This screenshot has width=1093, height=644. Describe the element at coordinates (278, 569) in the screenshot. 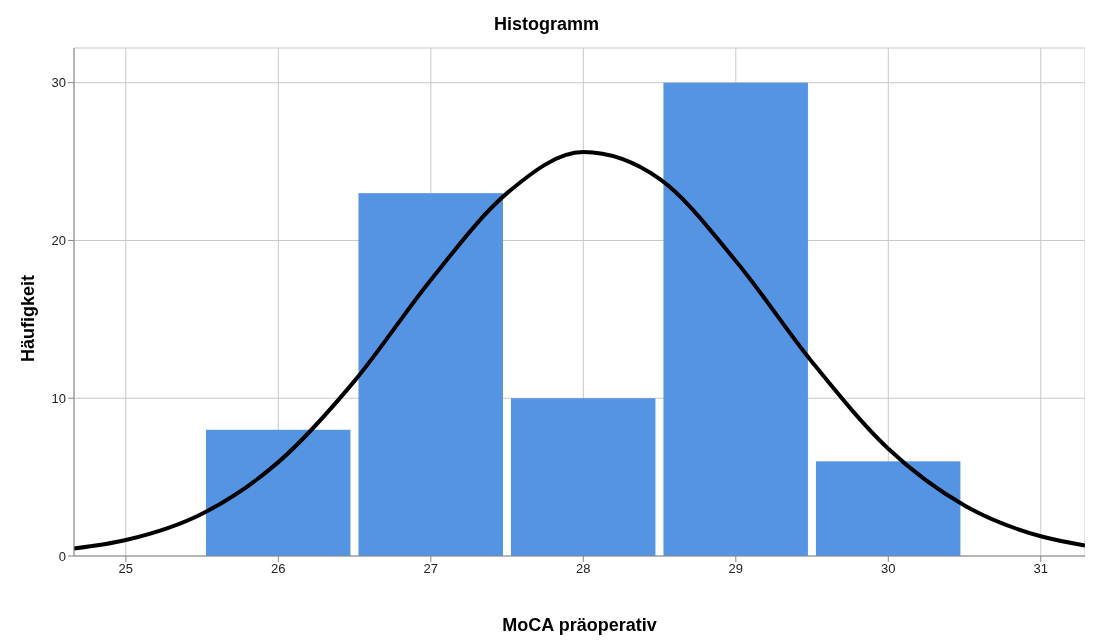

I see `x-tick-label: 26` at that location.